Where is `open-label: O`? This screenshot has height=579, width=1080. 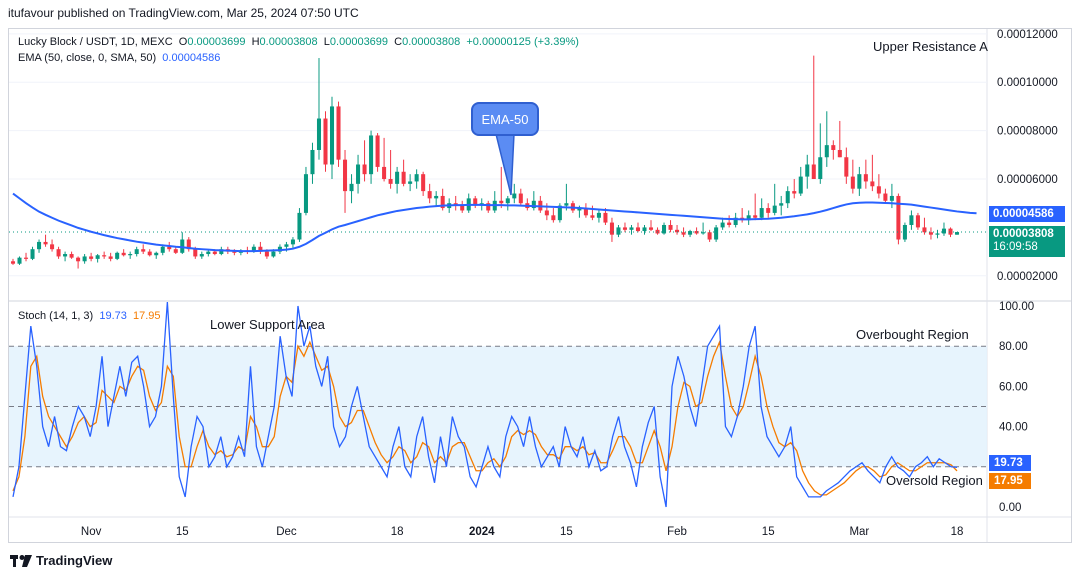 open-label: O is located at coordinates (183, 42).